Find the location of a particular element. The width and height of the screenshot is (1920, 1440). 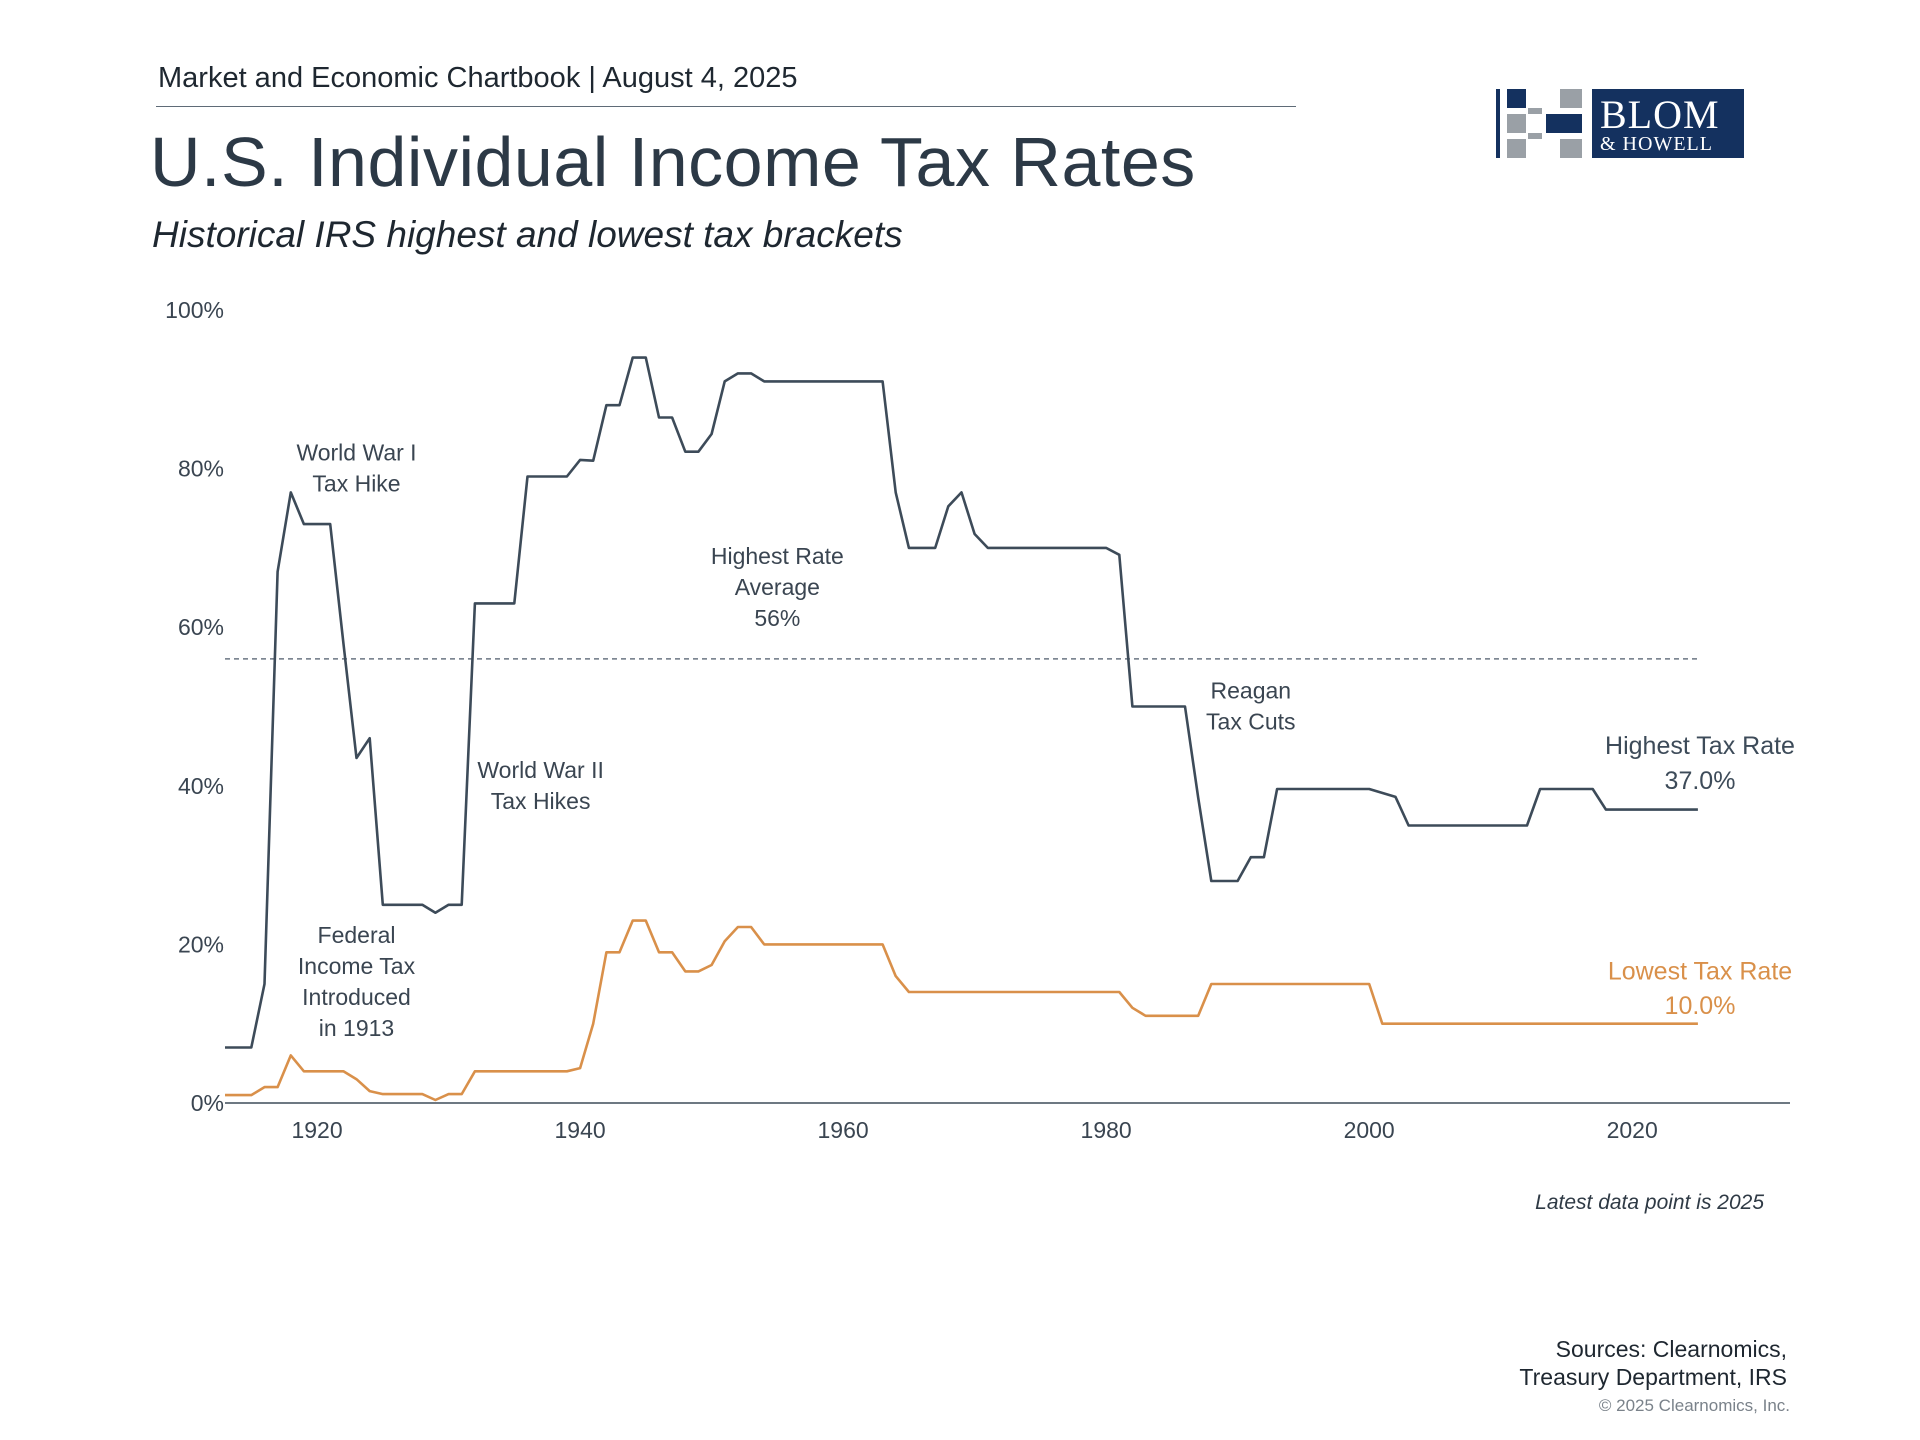

annotation-federal: Federal Income Tax Introduced in 1913 is located at coordinates (357, 981).